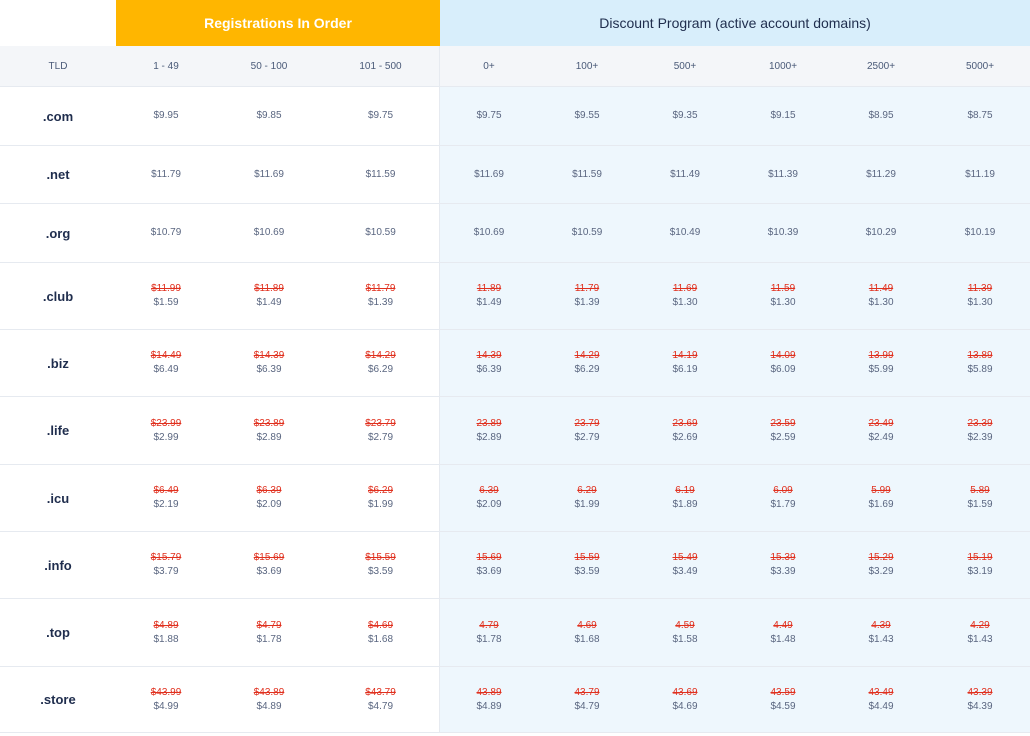 The height and width of the screenshot is (736, 1030). I want to click on original-price: 15.19, so click(980, 557).